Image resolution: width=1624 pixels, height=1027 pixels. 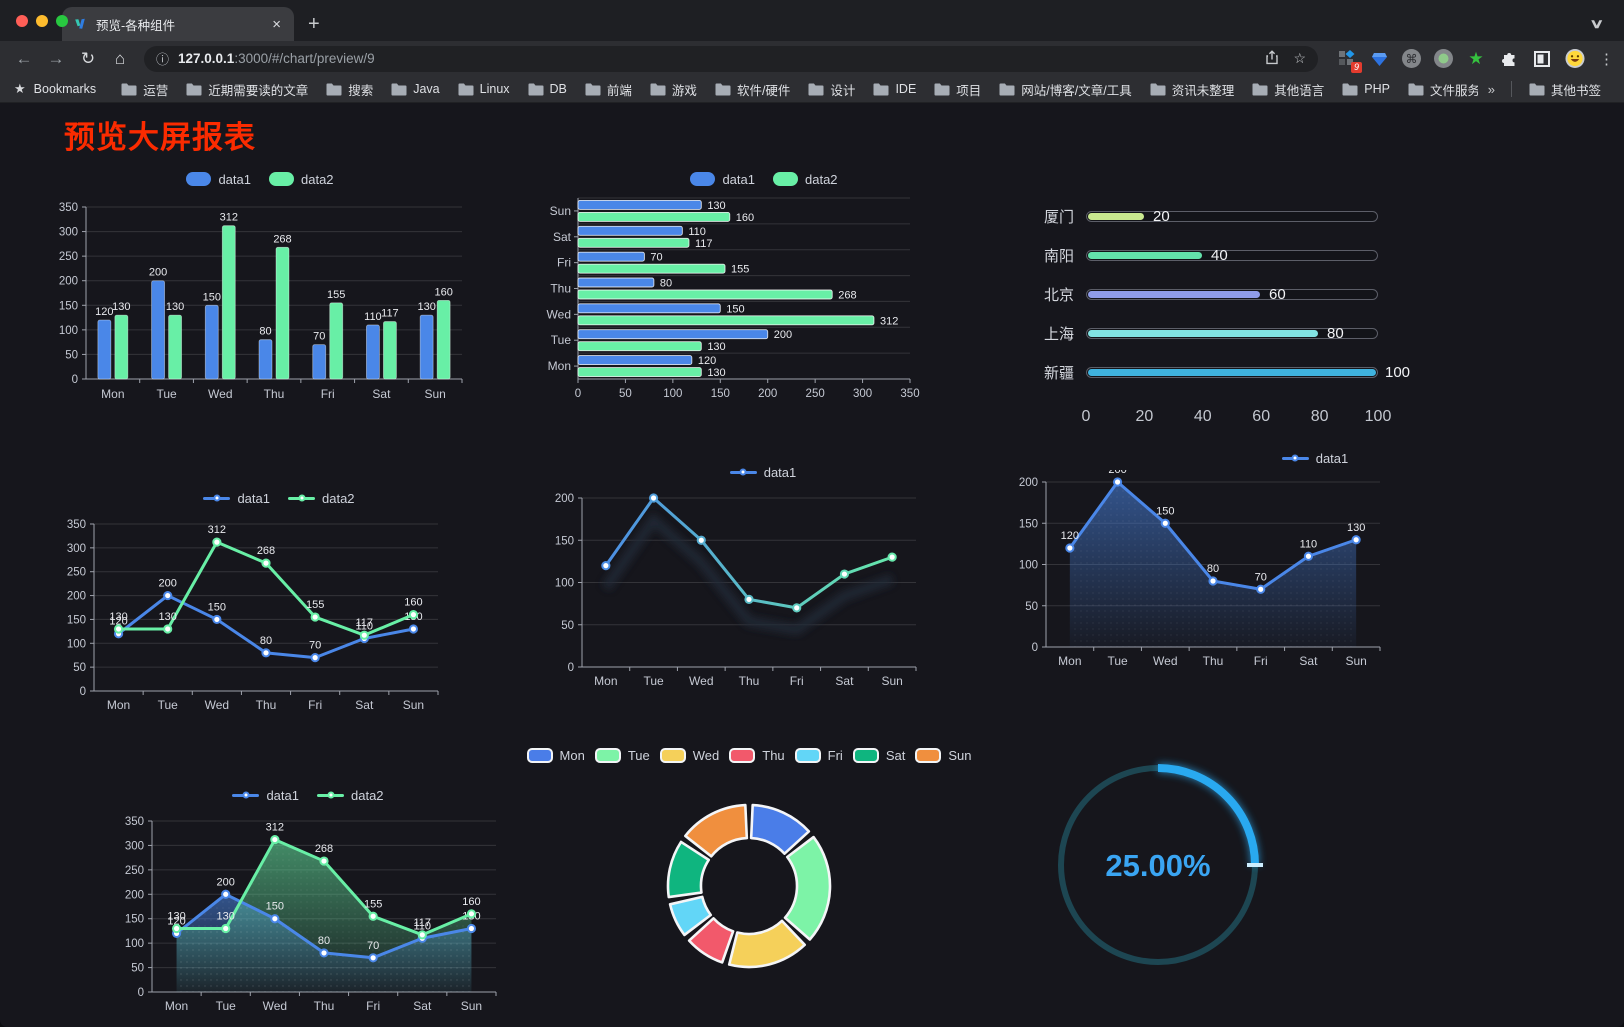 What do you see at coordinates (22, 21) in the screenshot?
I see `close-window-button` at bounding box center [22, 21].